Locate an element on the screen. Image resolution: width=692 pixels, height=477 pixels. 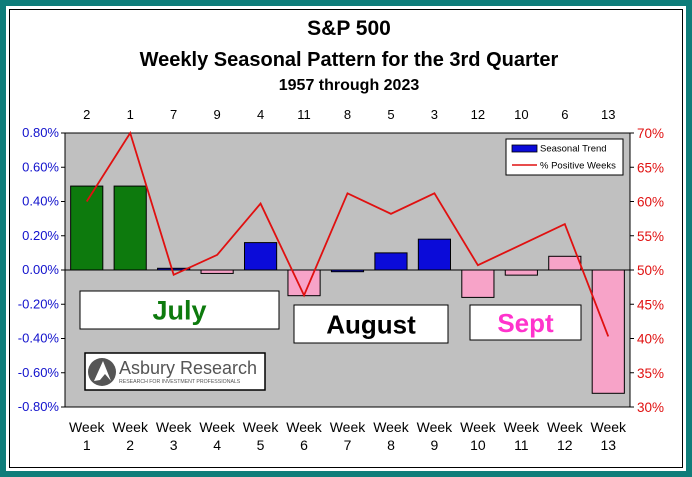
x-tick-label-number: 5 is located at coordinates (261, 445).